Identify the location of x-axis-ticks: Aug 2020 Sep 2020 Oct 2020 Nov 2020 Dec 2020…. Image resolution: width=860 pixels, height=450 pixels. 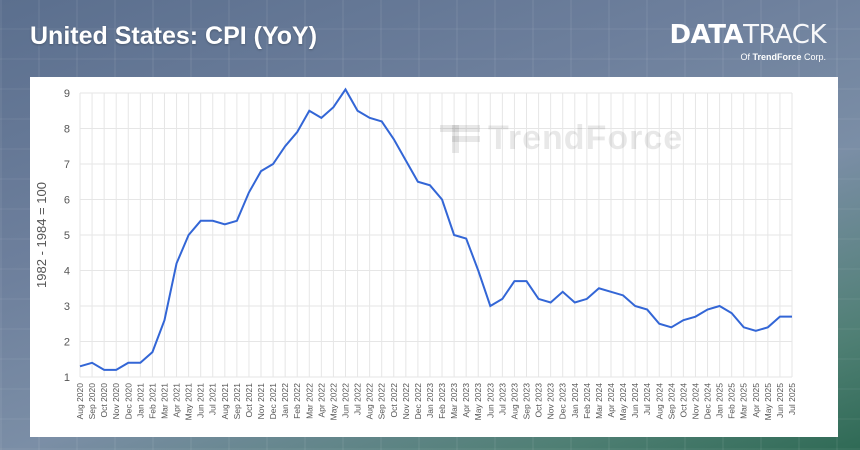
(436, 402).